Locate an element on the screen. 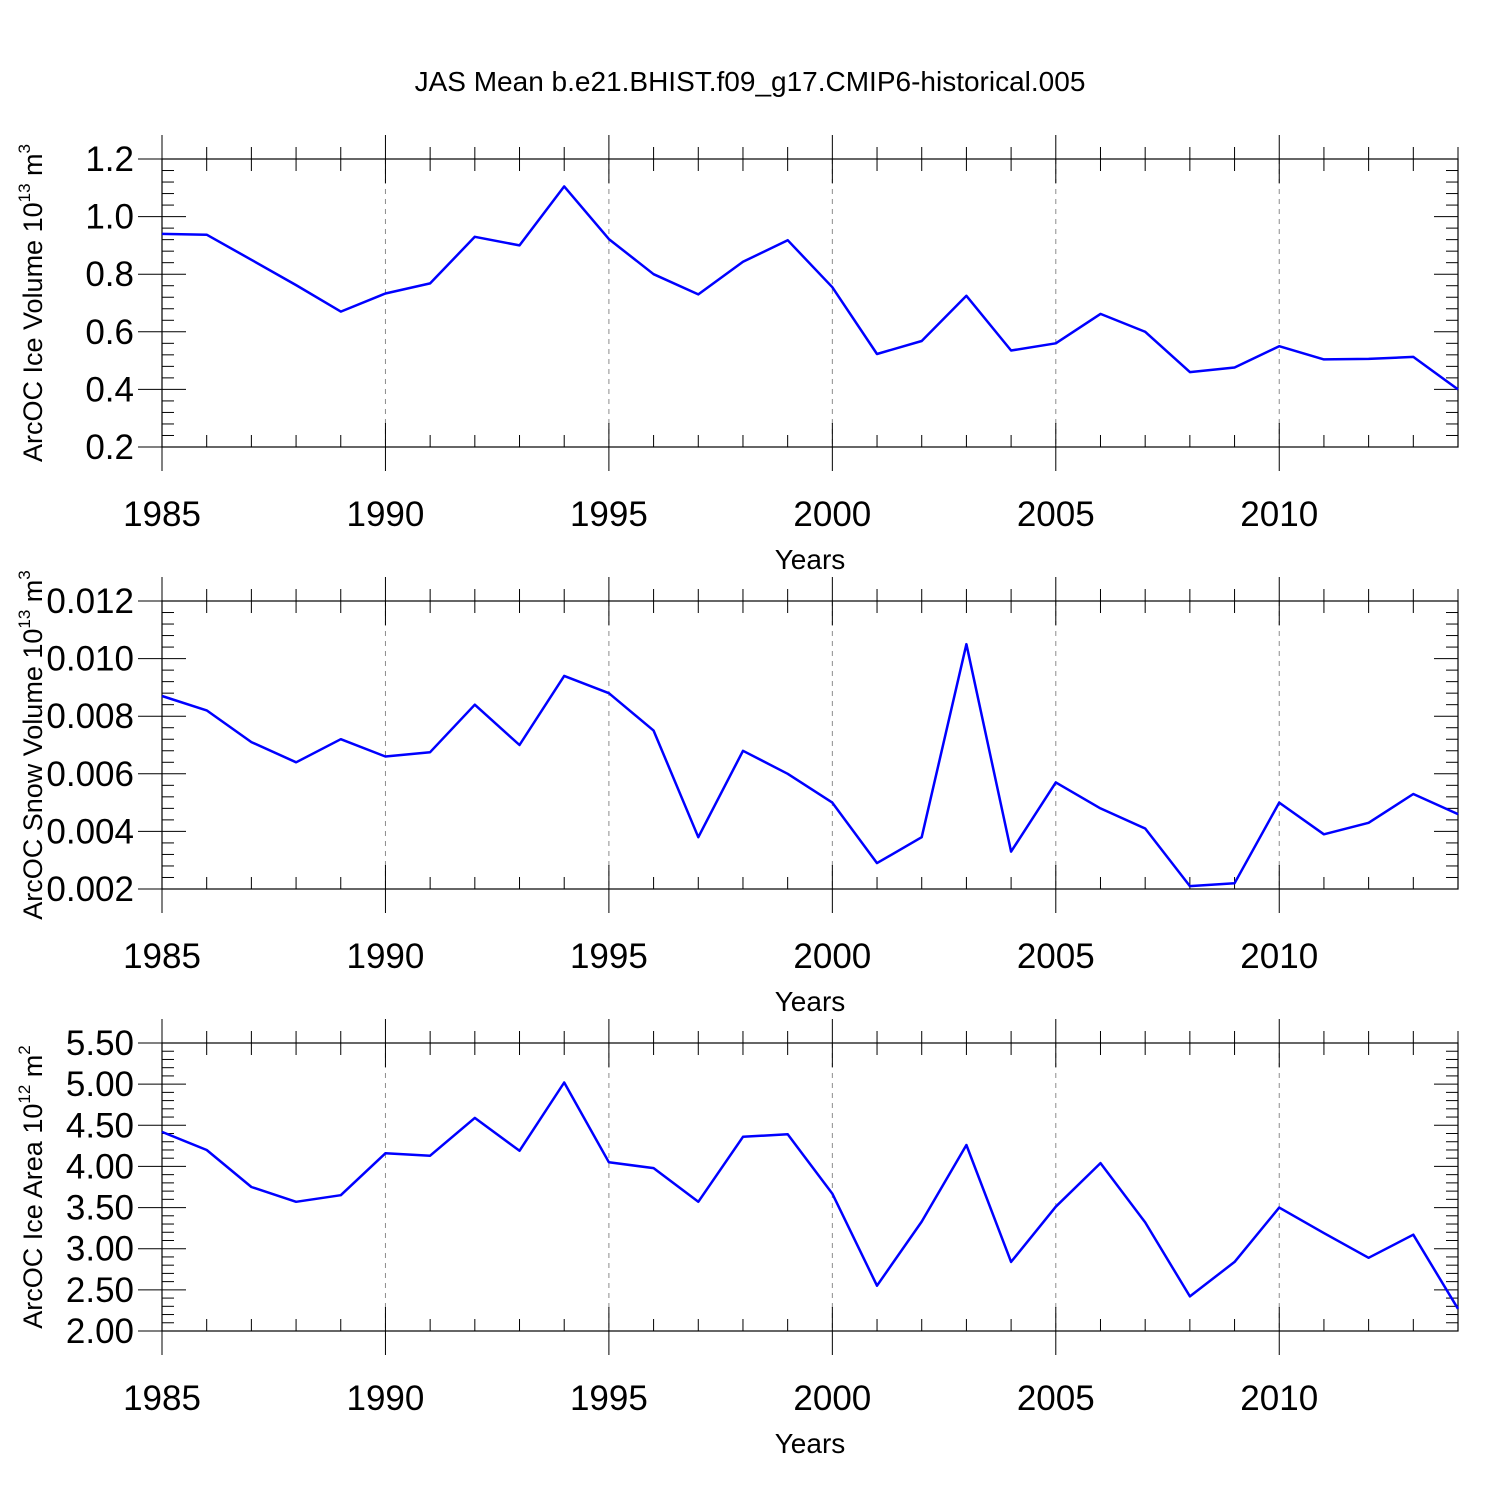 This screenshot has width=1500, height=1500. y-tick-label: 0.8 is located at coordinates (109, 274).